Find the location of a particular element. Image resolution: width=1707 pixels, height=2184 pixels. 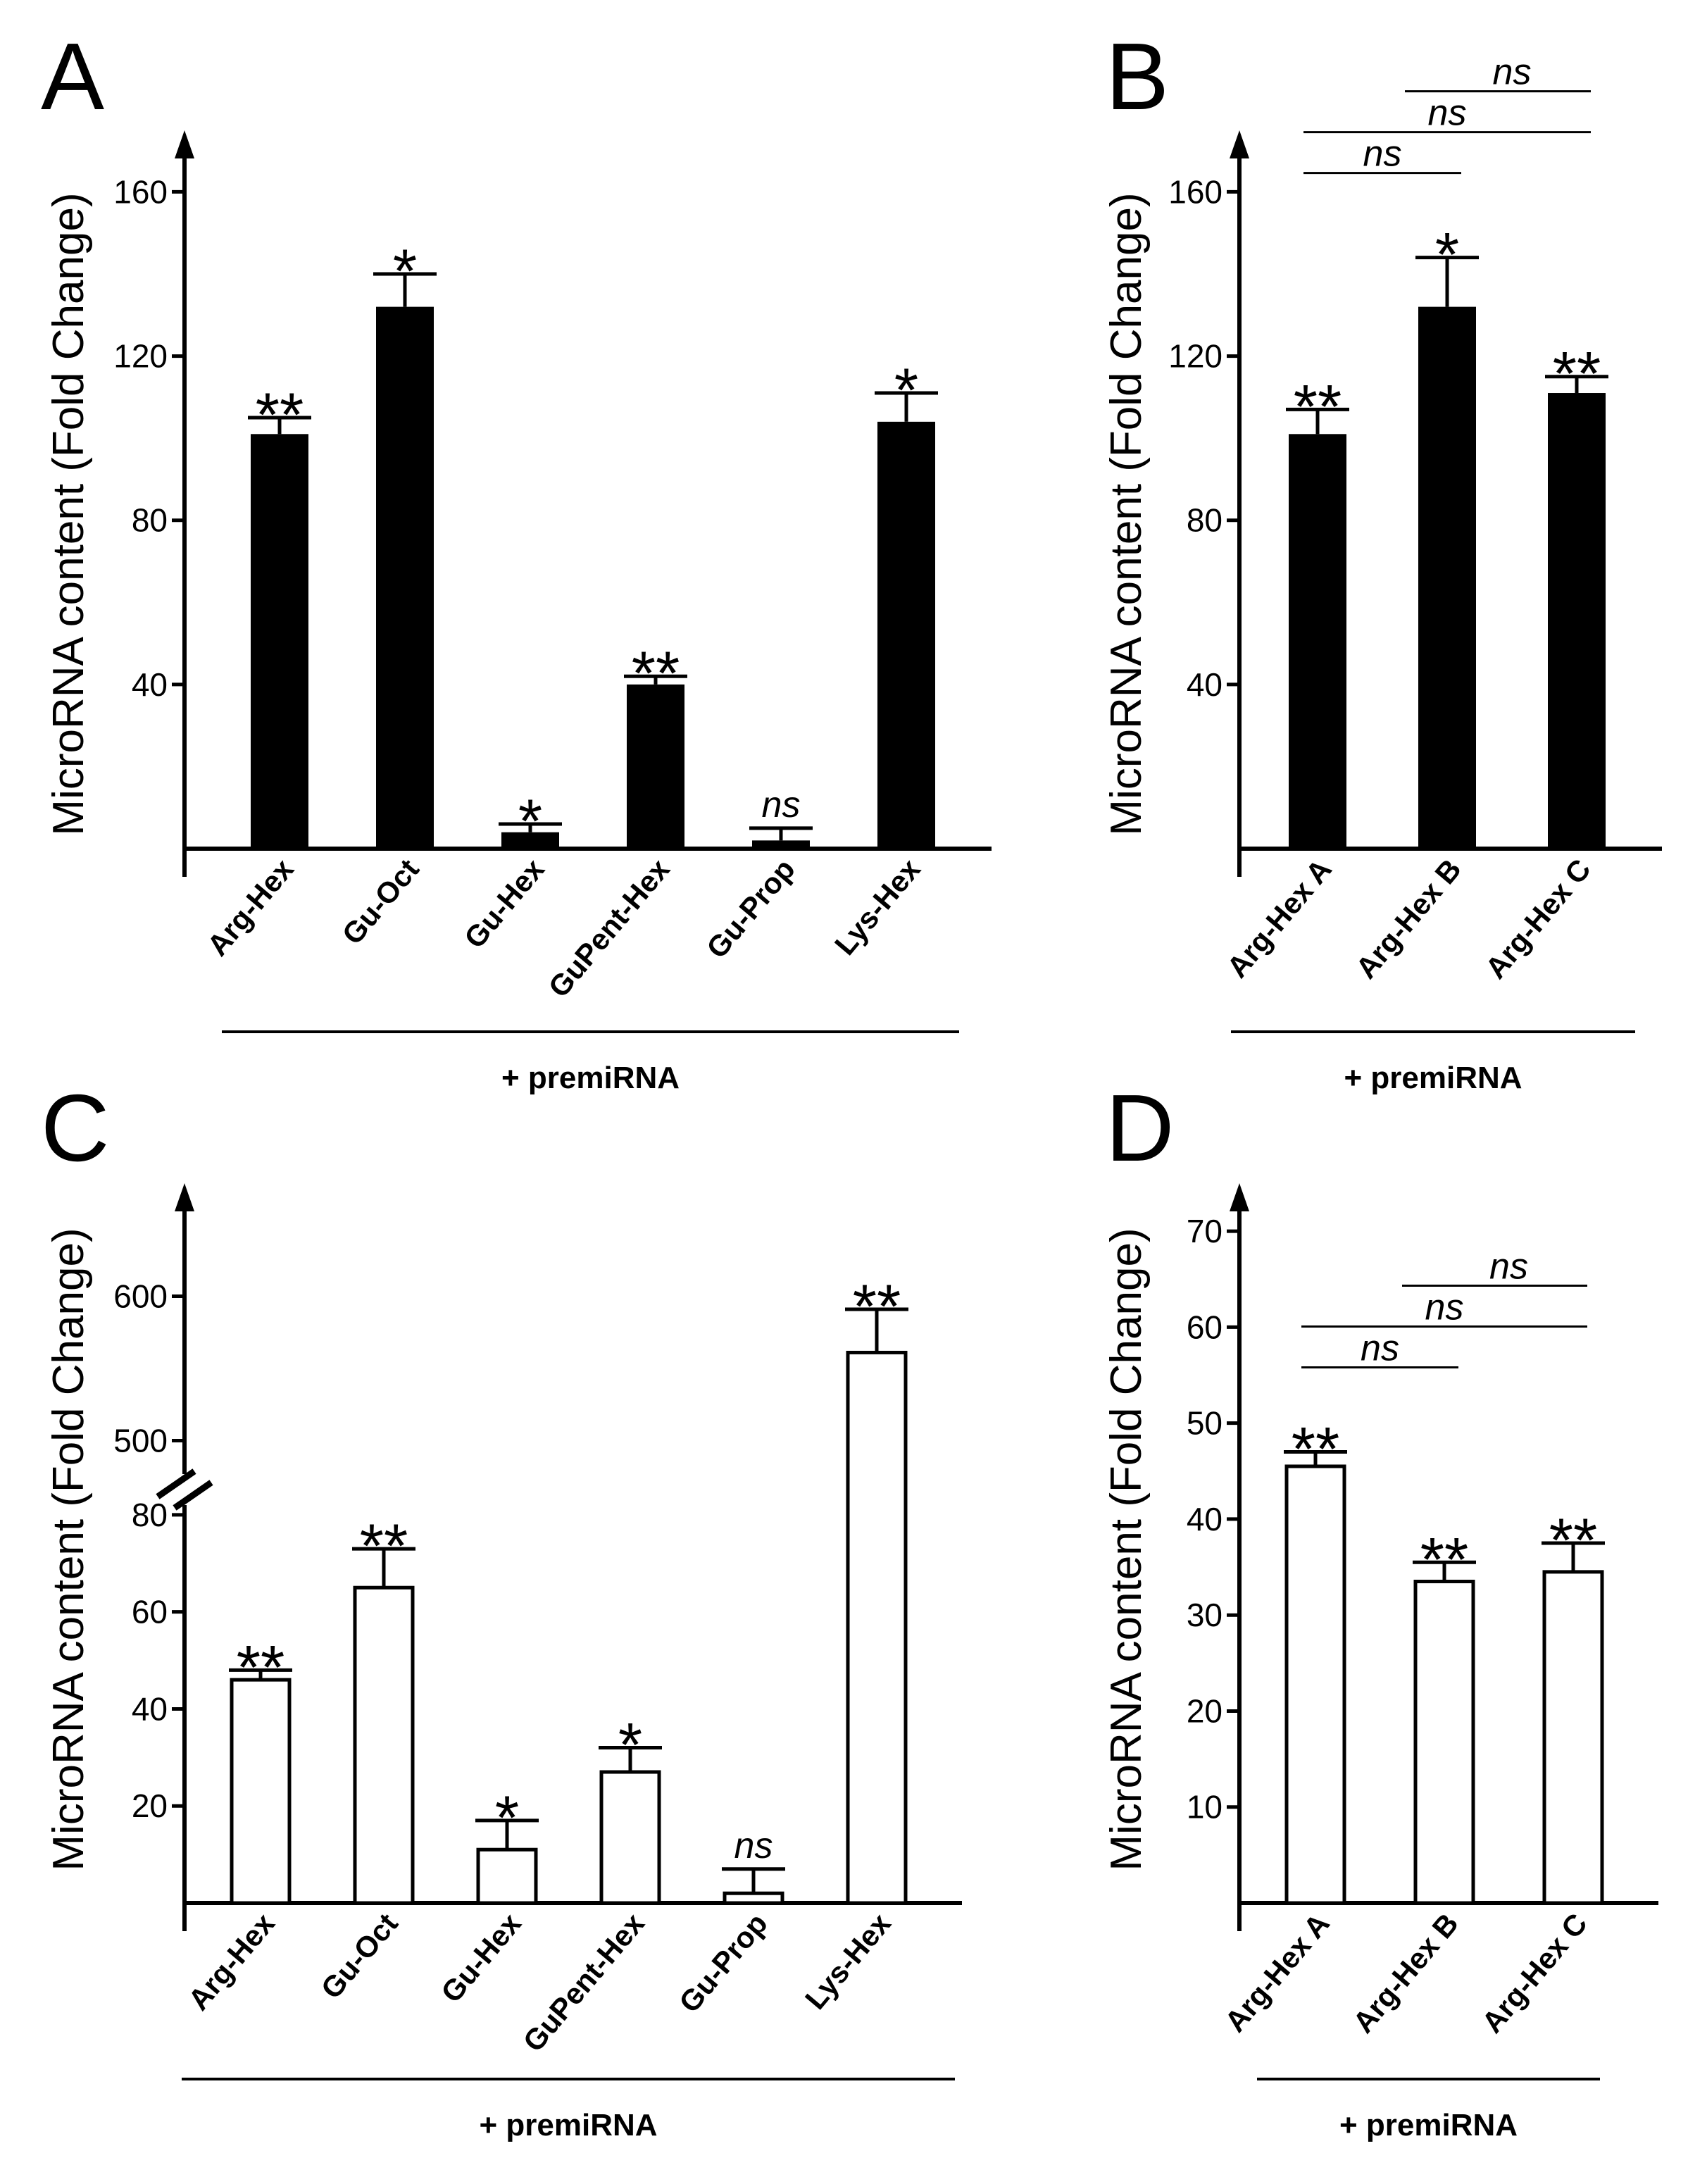

y-tick-label: 500 is located at coordinates (140, 1441).